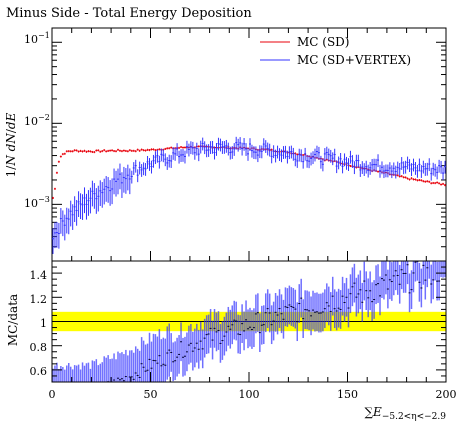 The image size is (461, 422). What do you see at coordinates (52, 394) in the screenshot?
I see `x-tick-0: 0` at bounding box center [52, 394].